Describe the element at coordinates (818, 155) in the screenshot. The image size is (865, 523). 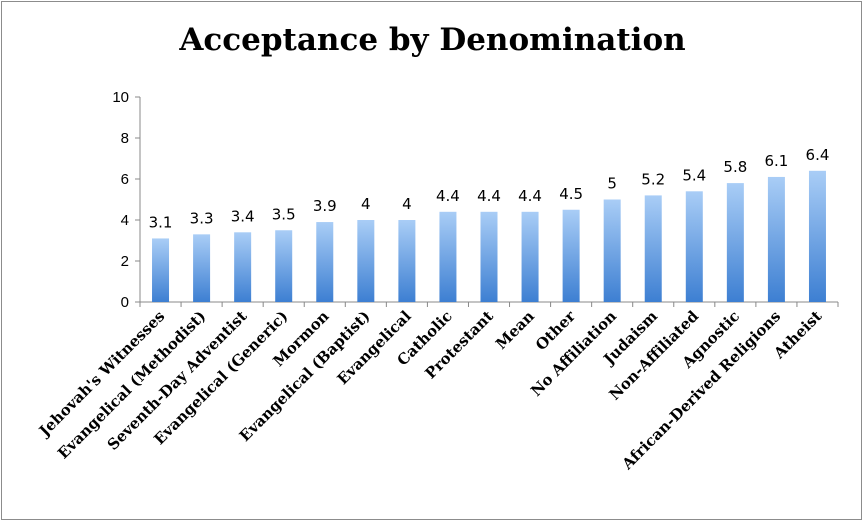
I see `data-label: 6.4` at that location.